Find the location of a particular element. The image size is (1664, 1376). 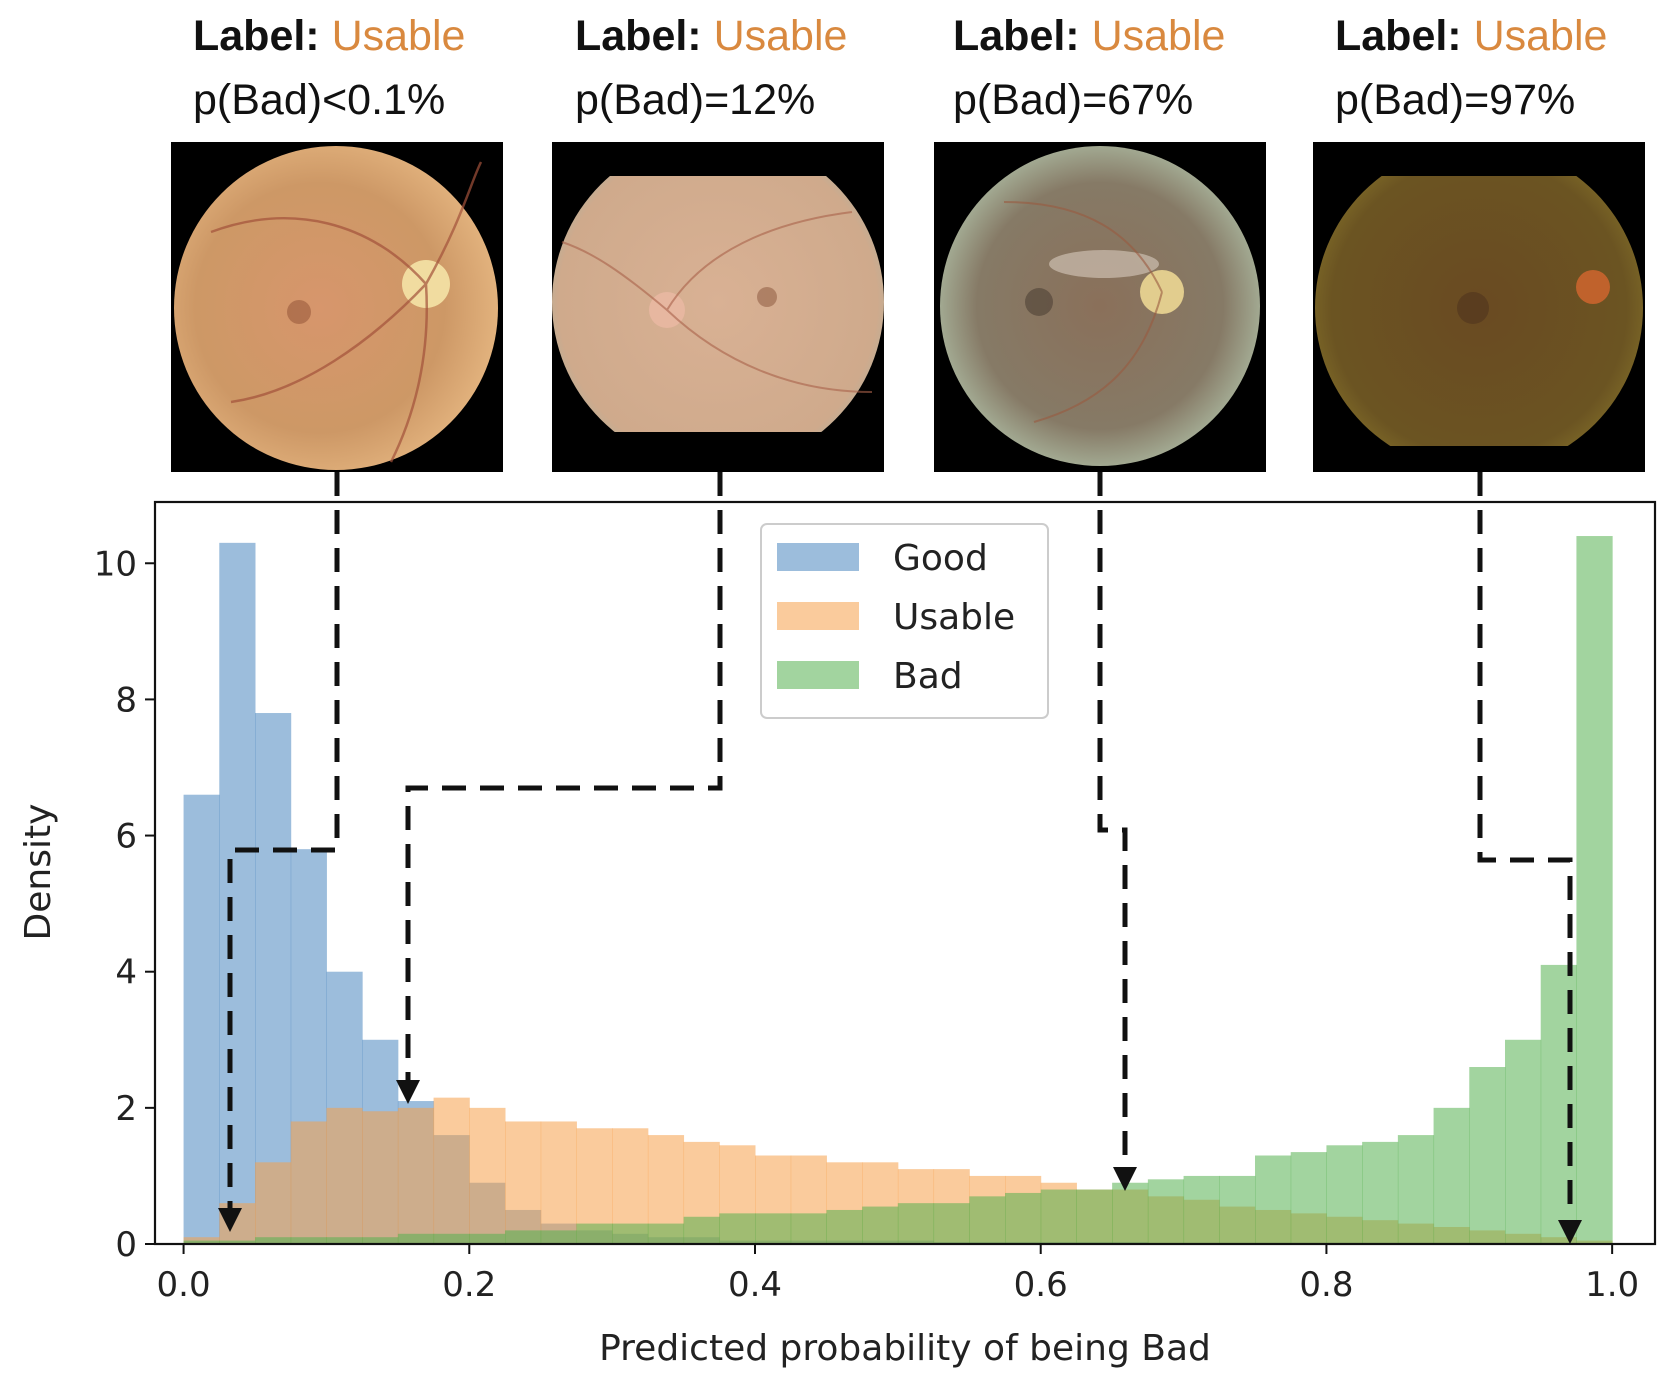

y-tick-label: 0 is located at coordinates (126, 1245).